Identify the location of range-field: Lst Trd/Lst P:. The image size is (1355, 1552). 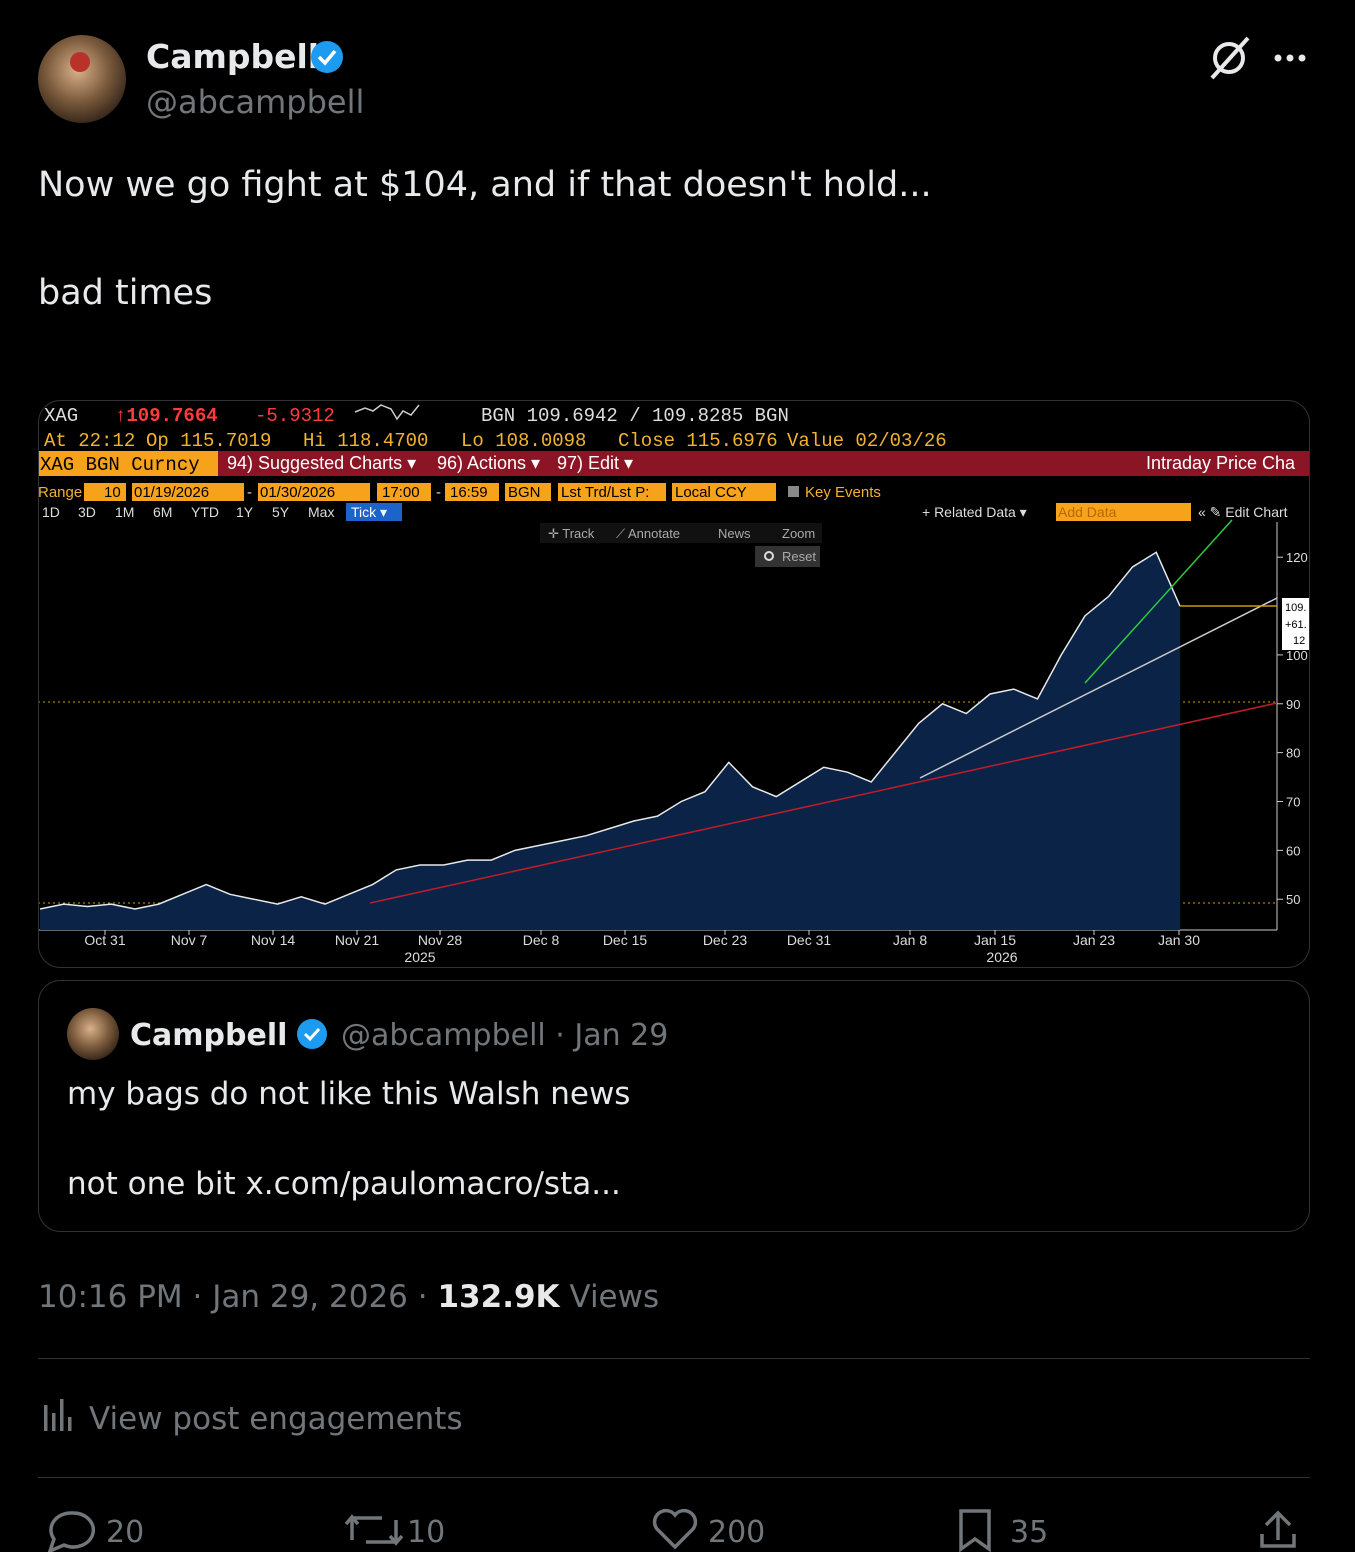
(605, 492).